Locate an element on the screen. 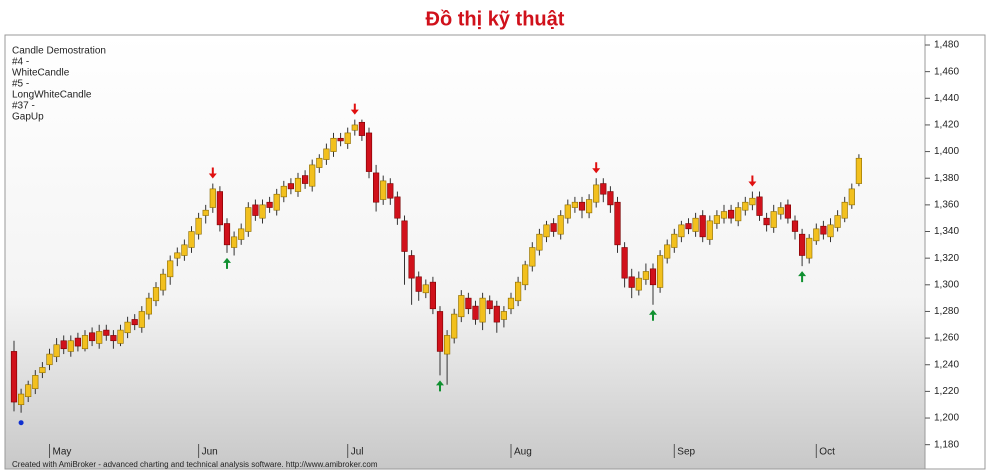 The width and height of the screenshot is (990, 474). y-tick-label: 1,400 is located at coordinates (946, 151).